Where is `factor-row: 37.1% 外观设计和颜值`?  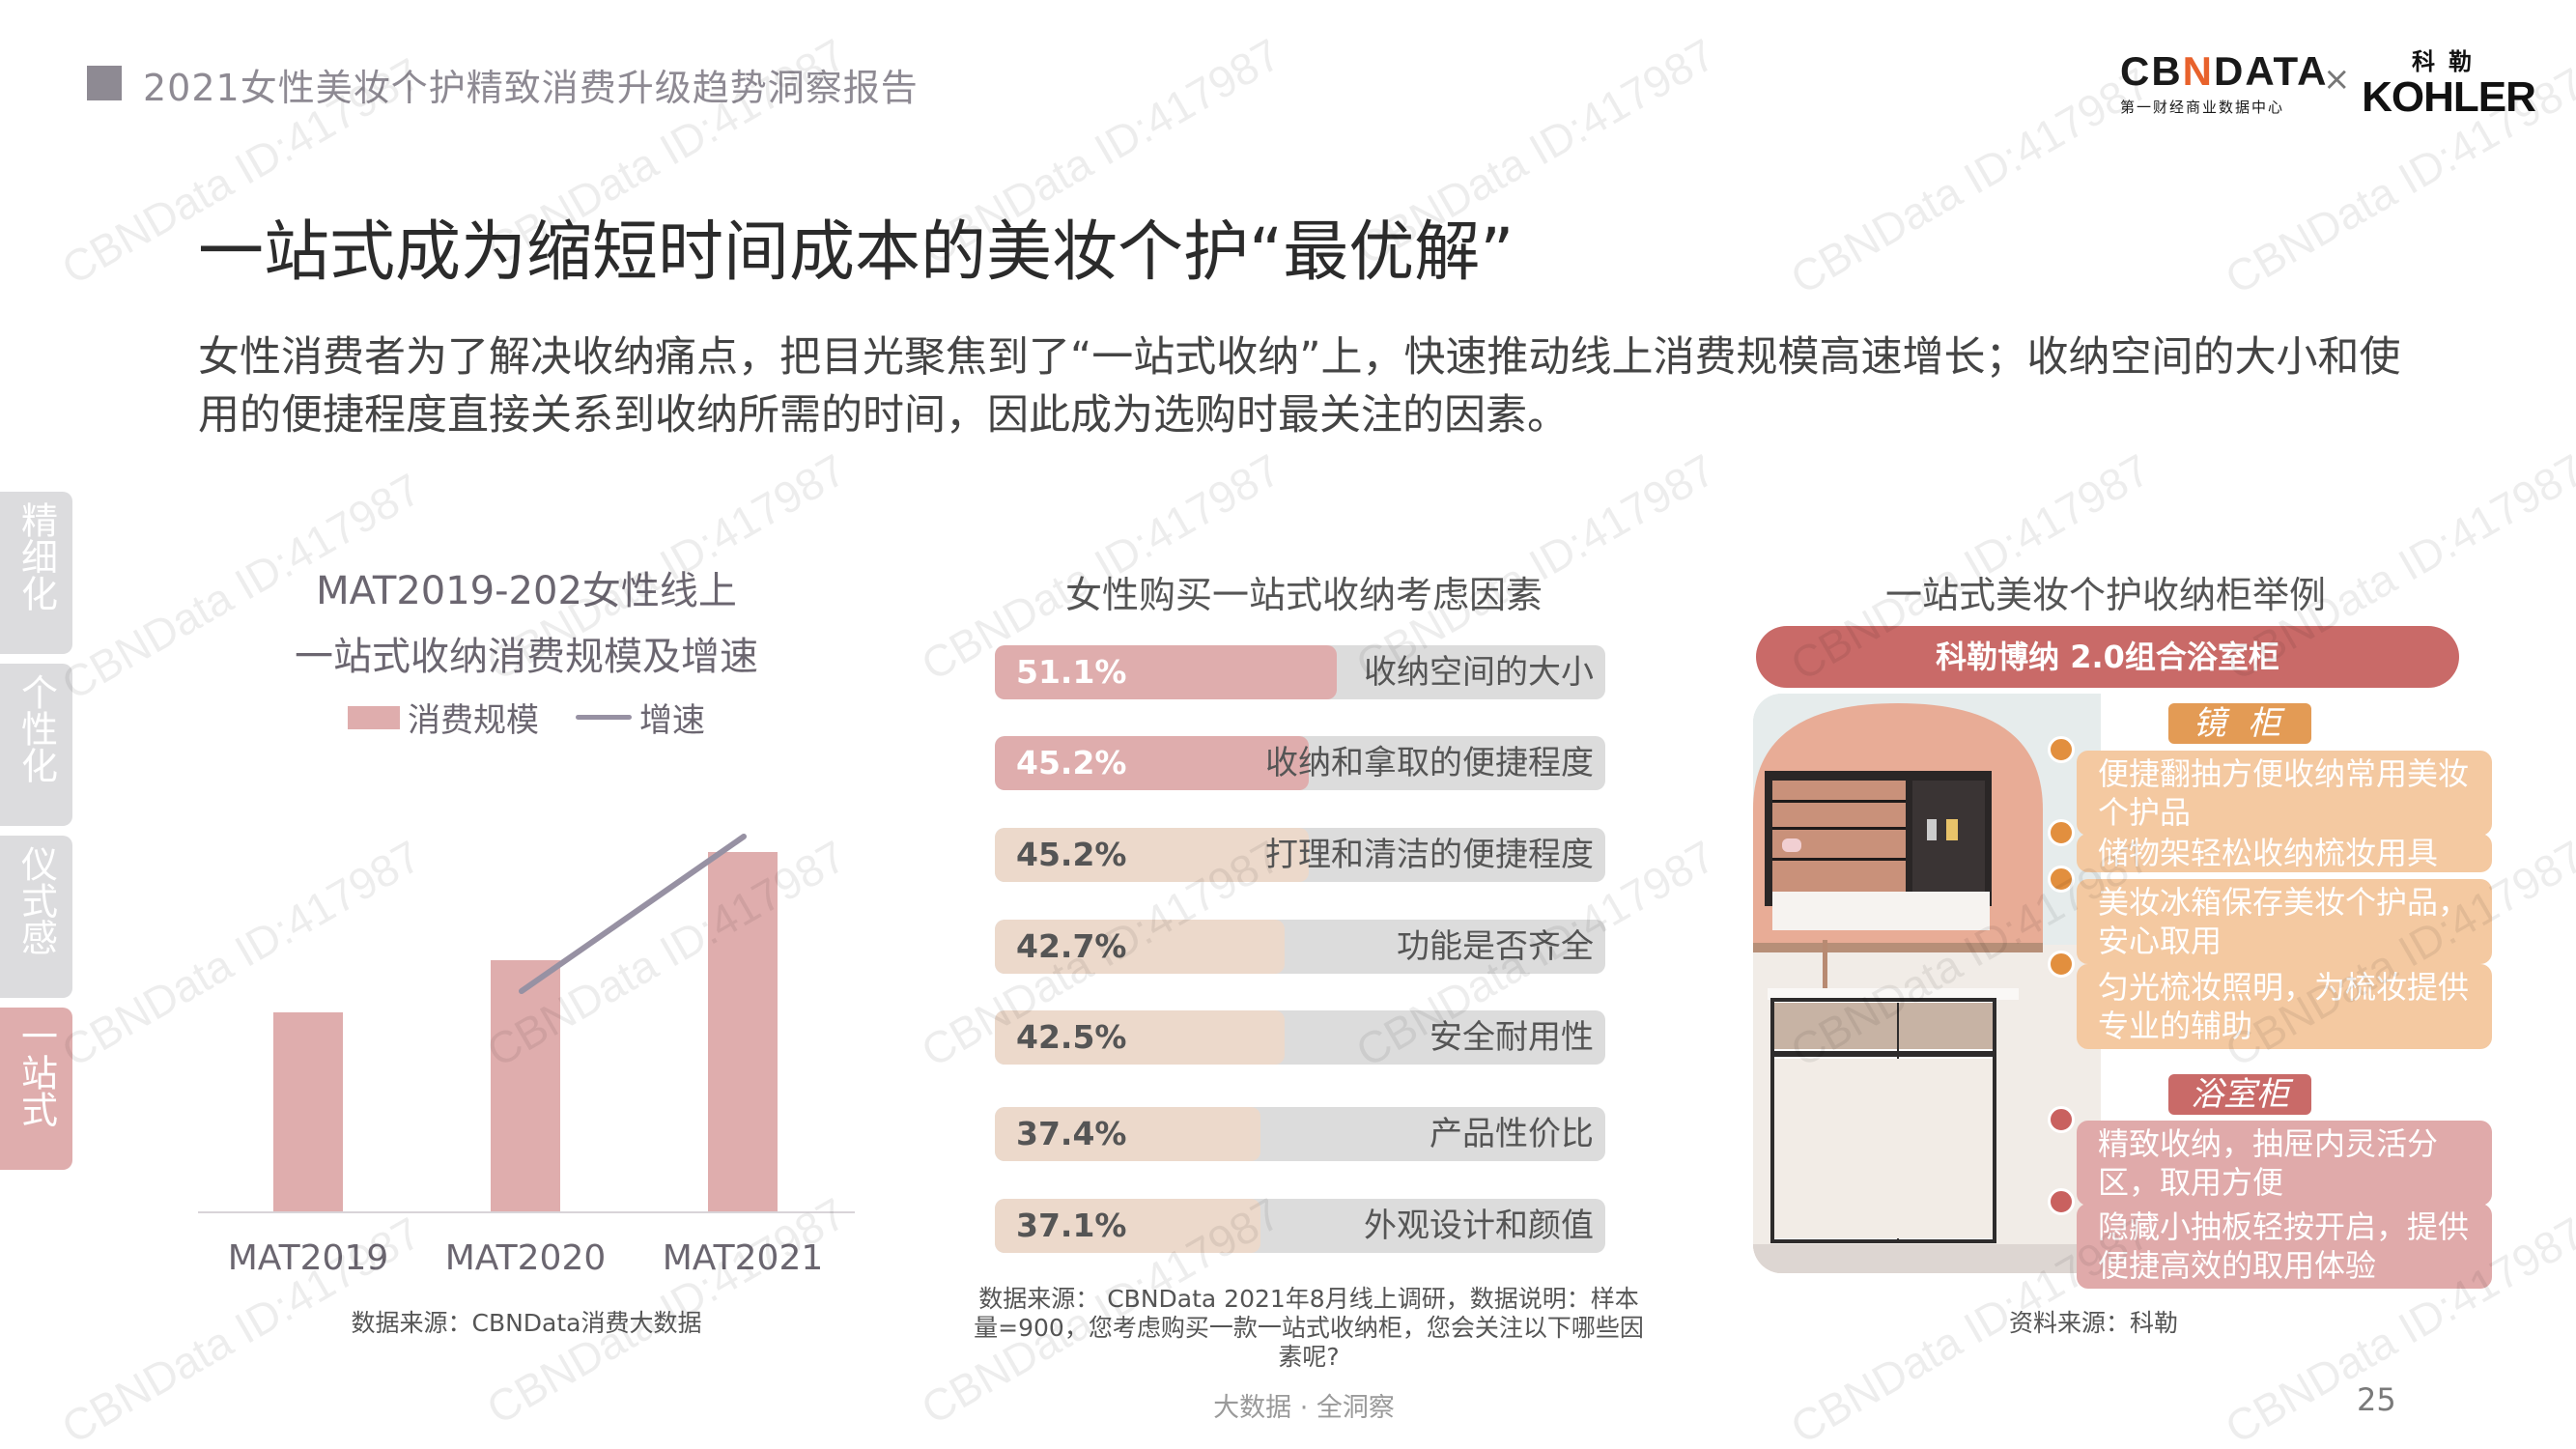
factor-row: 37.1% 外观设计和颜值 is located at coordinates (1300, 1226).